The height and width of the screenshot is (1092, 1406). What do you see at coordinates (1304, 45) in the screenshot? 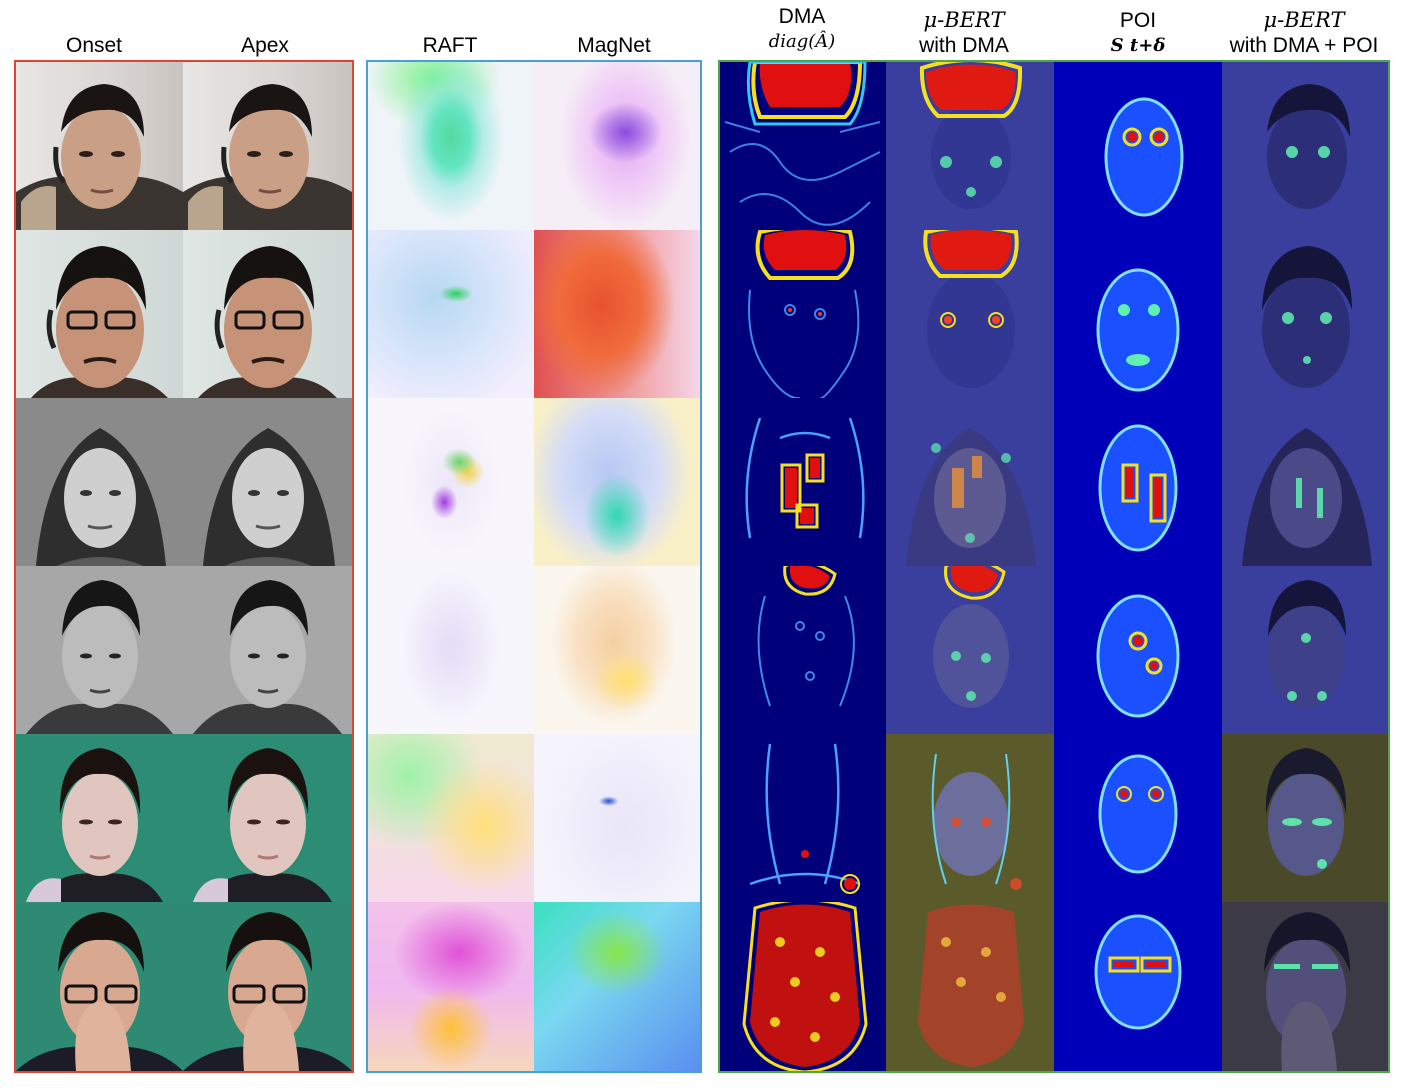
I see `header-mubert-poi-line2: with DMA + POI` at bounding box center [1304, 45].